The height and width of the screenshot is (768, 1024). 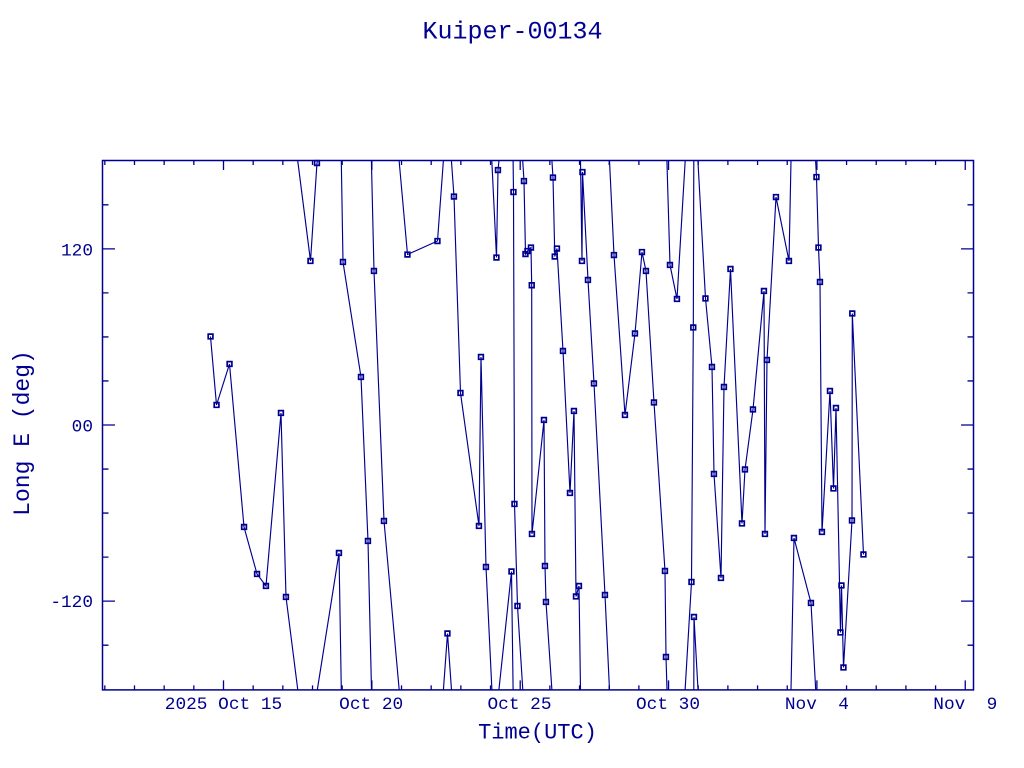 I want to click on svg-text: -120, so click(x=71, y=603).